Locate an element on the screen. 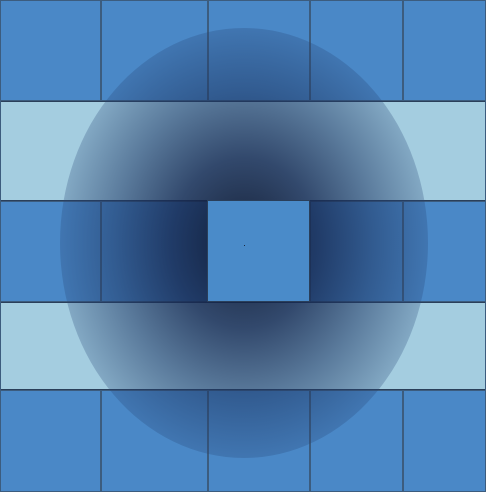  tile-r0-c4 is located at coordinates (444, 50).